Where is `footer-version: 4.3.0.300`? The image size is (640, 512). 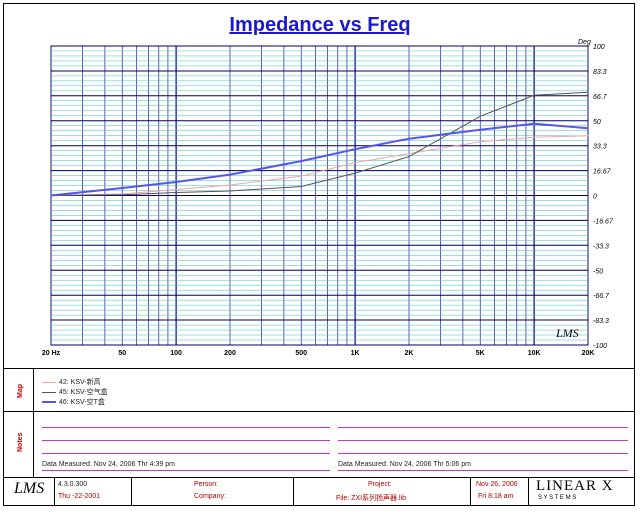 footer-version: 4.3.0.300 is located at coordinates (73, 484).